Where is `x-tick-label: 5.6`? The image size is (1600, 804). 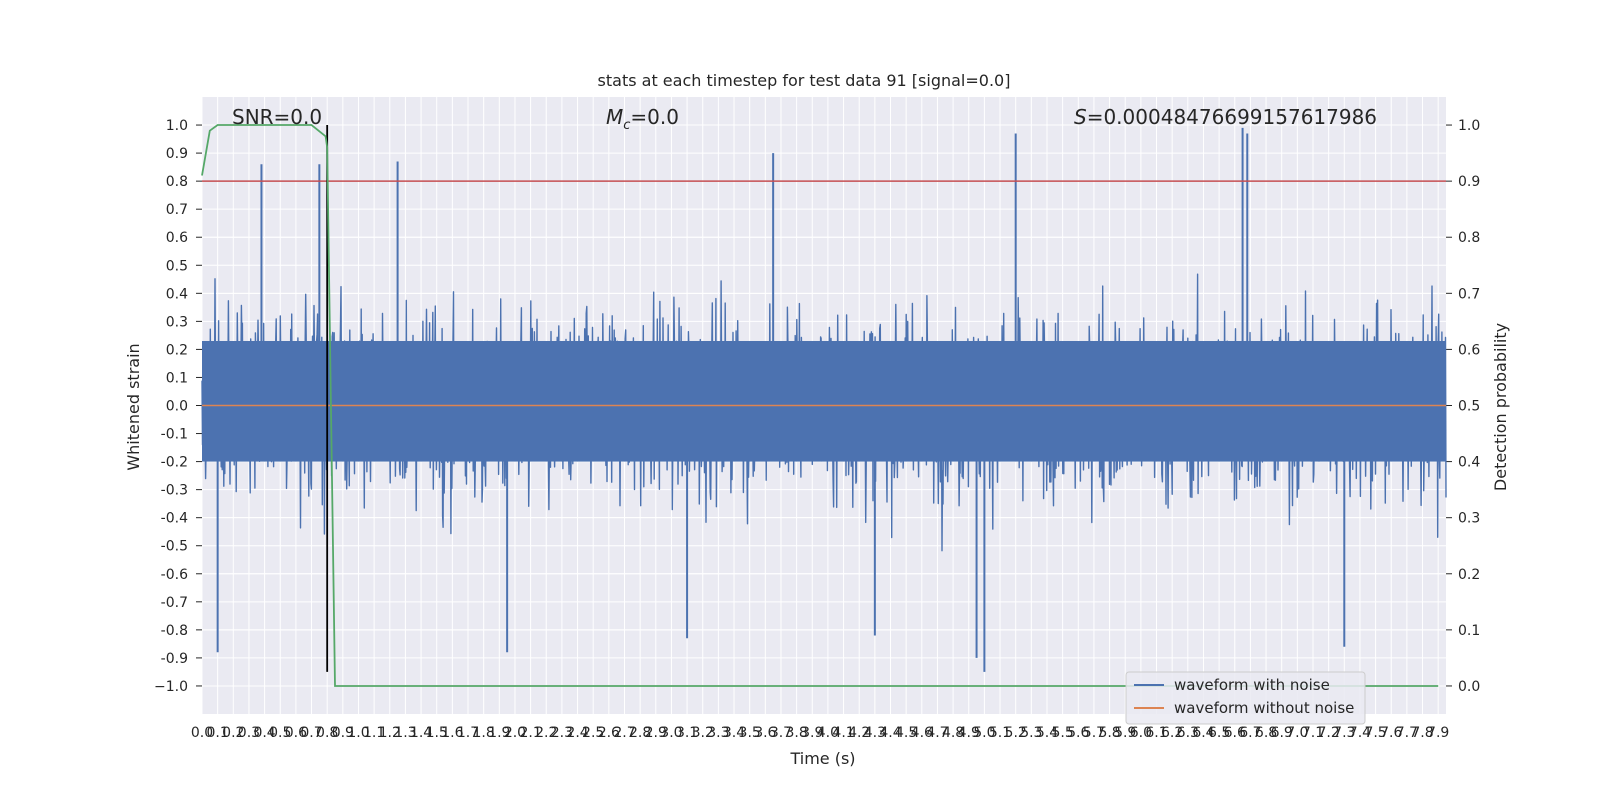
x-tick-label: 5.6 is located at coordinates (1078, 733).